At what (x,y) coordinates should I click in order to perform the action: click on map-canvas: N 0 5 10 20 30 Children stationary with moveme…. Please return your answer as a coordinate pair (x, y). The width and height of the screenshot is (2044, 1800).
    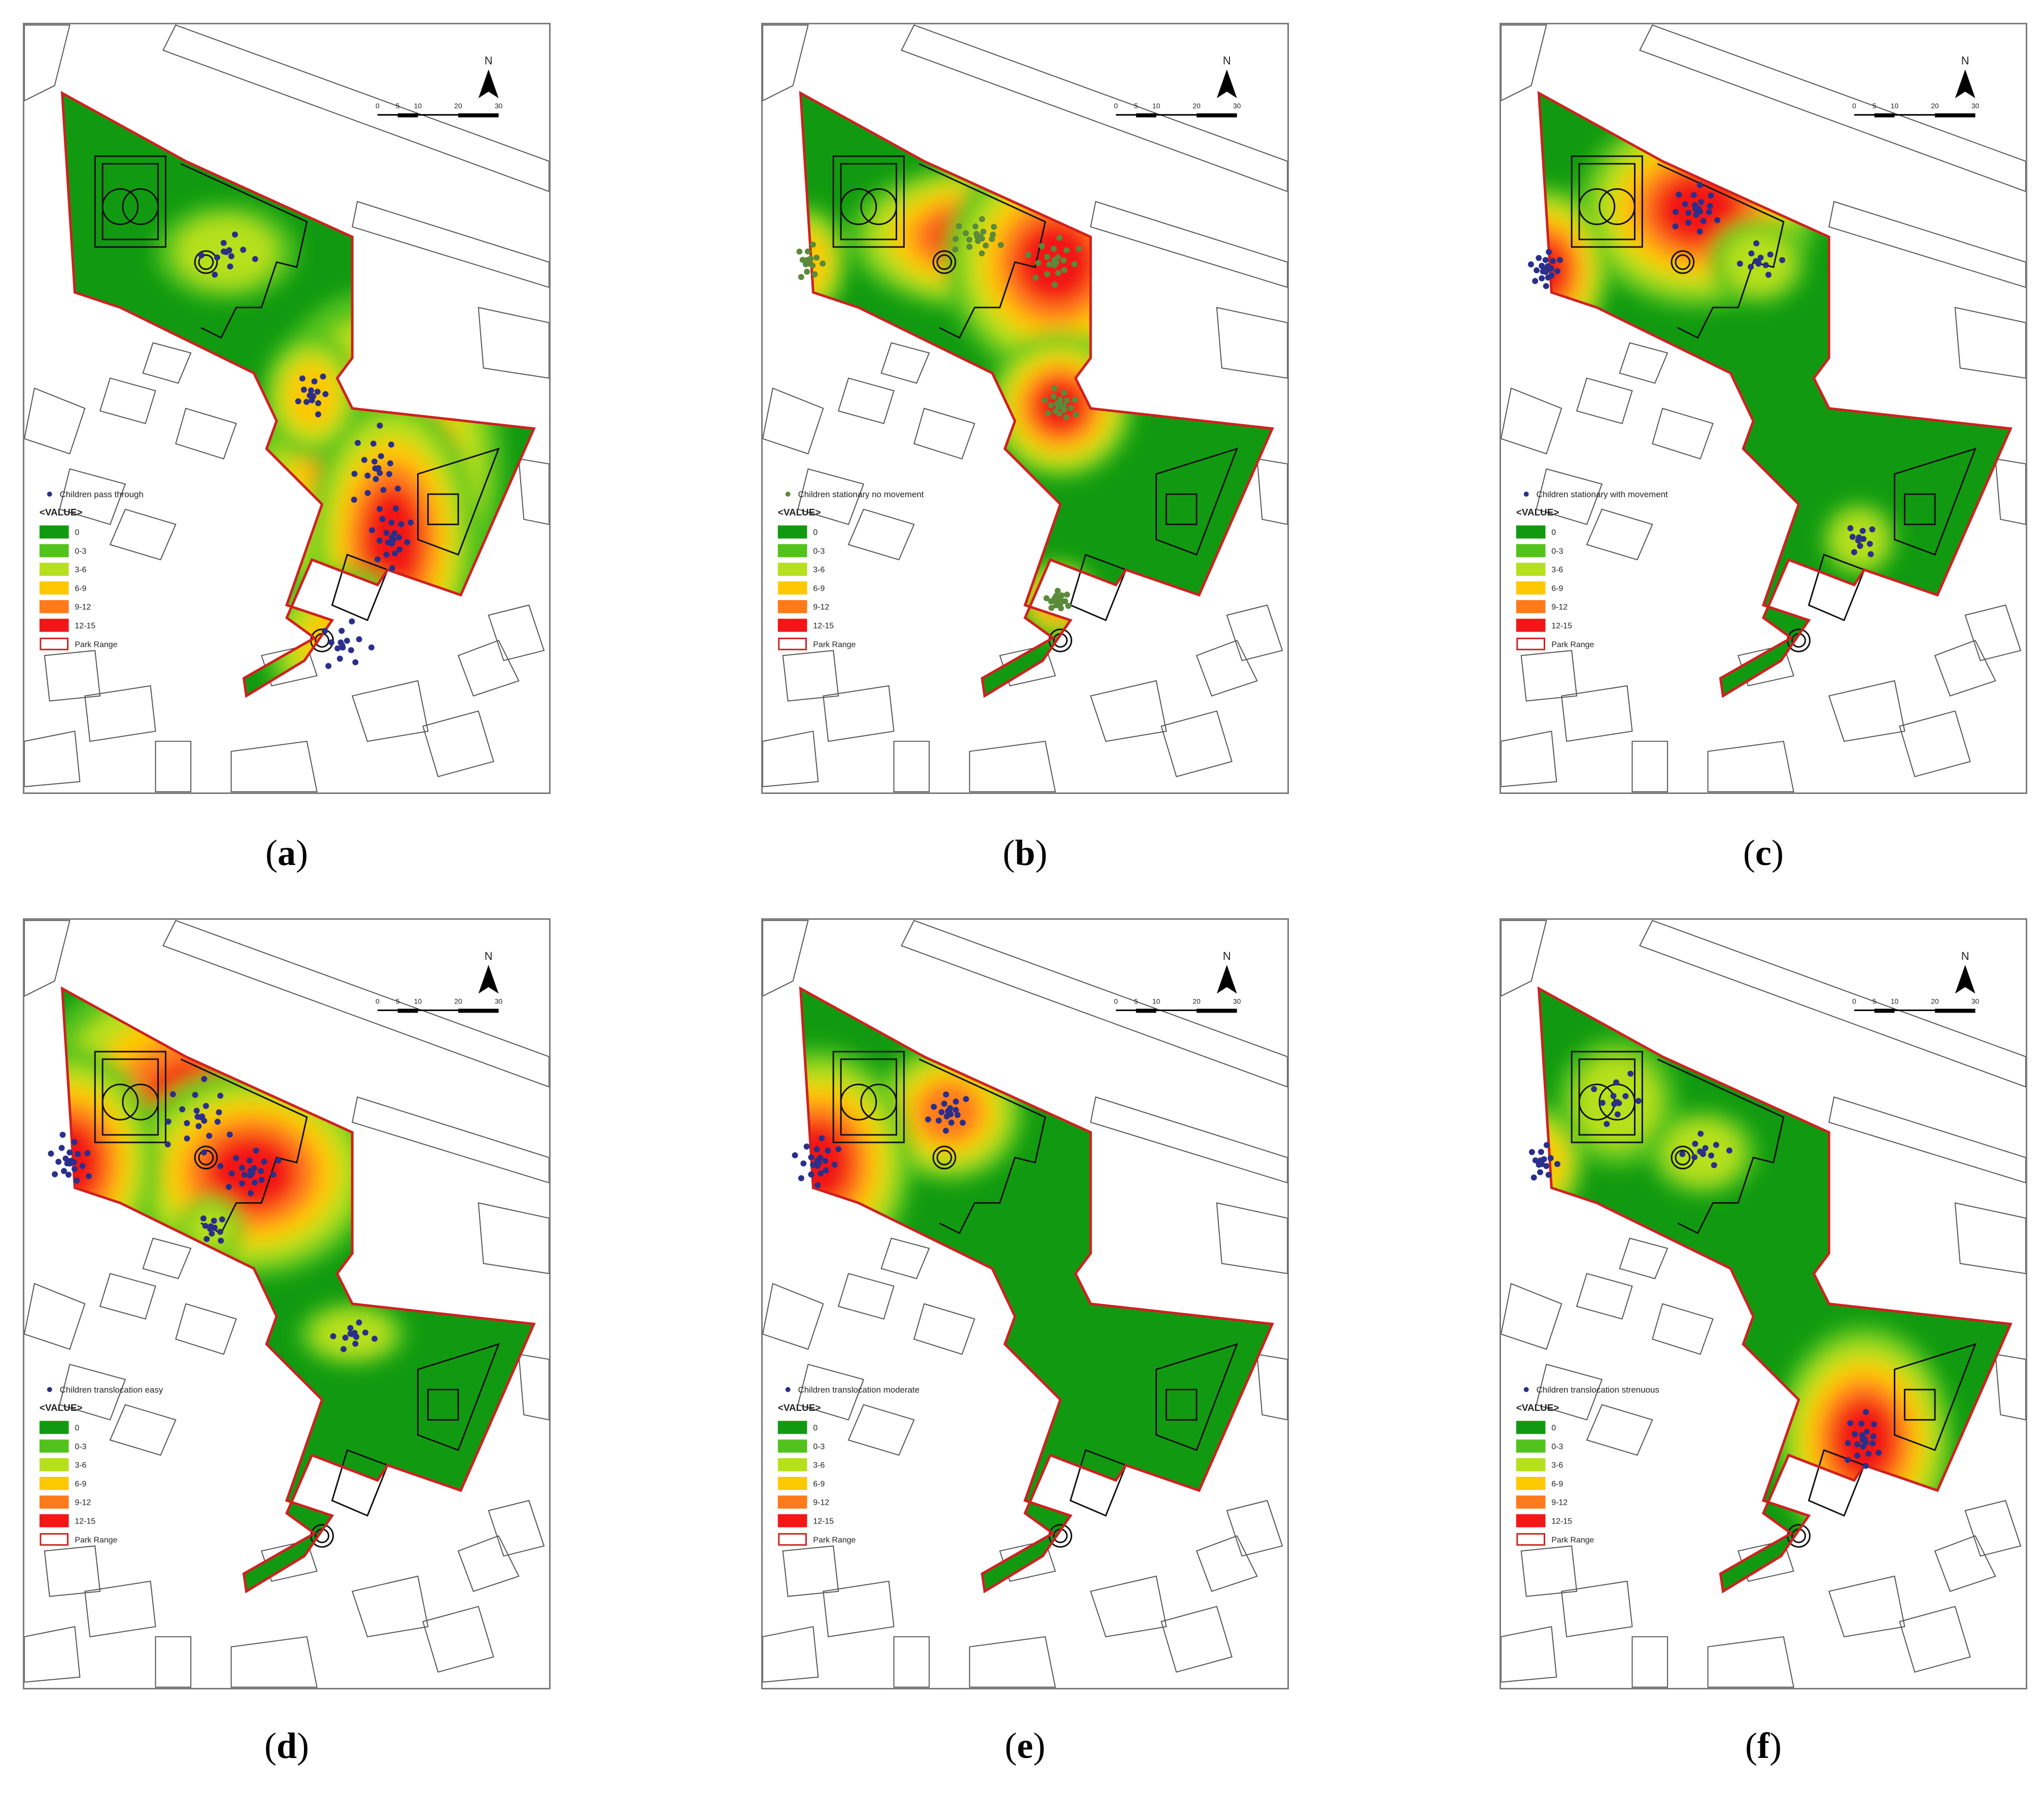
    Looking at the image, I should click on (1763, 408).